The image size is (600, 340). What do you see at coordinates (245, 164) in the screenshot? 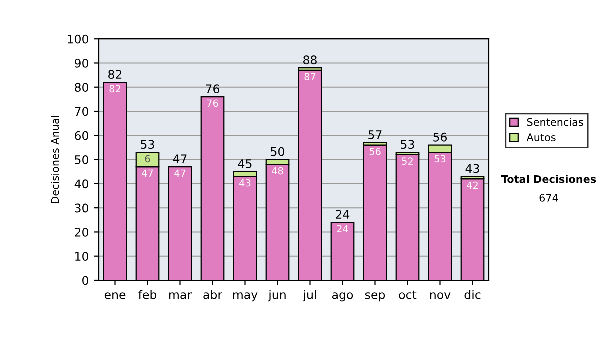
I see `total-label: 45` at bounding box center [245, 164].